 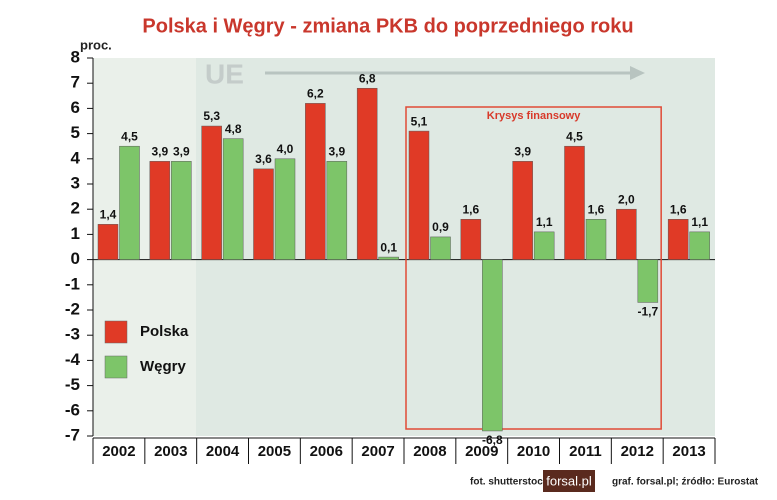 I want to click on x-tick-label: 2006, so click(x=326, y=451).